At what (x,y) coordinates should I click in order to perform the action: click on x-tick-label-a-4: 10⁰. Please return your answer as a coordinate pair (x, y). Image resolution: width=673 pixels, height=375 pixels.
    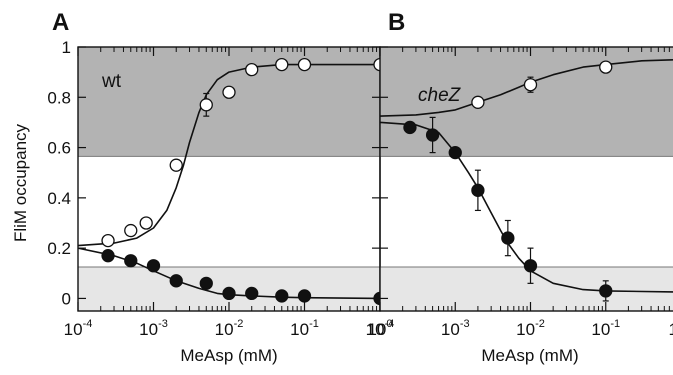
    Looking at the image, I should click on (379, 328).